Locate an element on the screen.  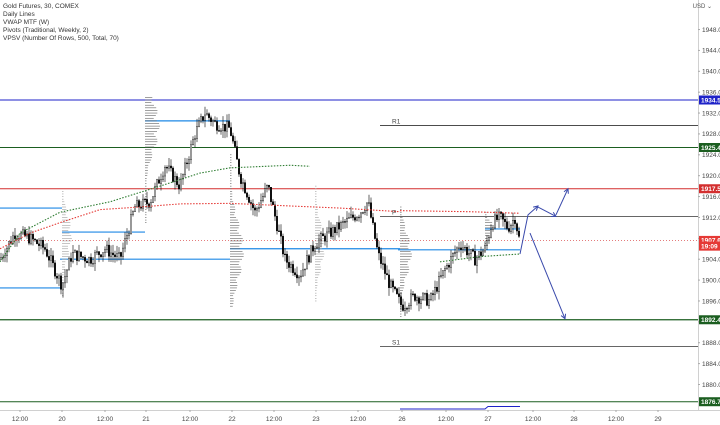
legend-vwap: VWAP MTF (W) is located at coordinates (26, 22).